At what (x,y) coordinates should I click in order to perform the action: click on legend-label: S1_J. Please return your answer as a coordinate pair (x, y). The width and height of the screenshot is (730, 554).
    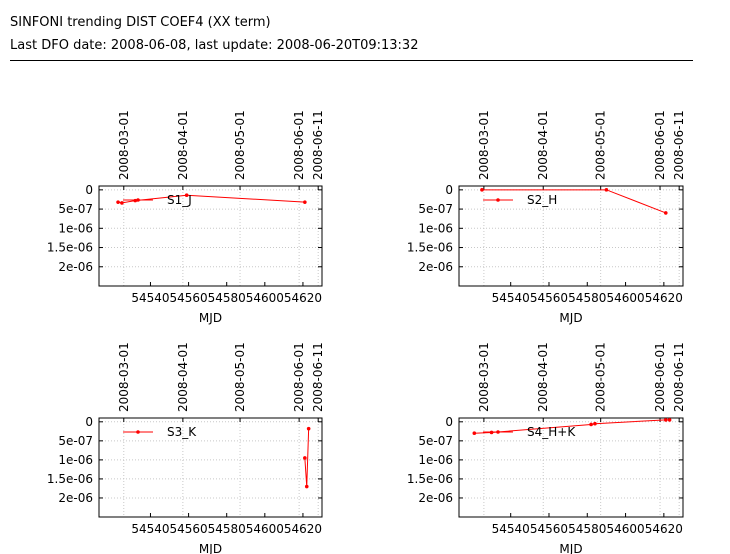
    Looking at the image, I should click on (179, 200).